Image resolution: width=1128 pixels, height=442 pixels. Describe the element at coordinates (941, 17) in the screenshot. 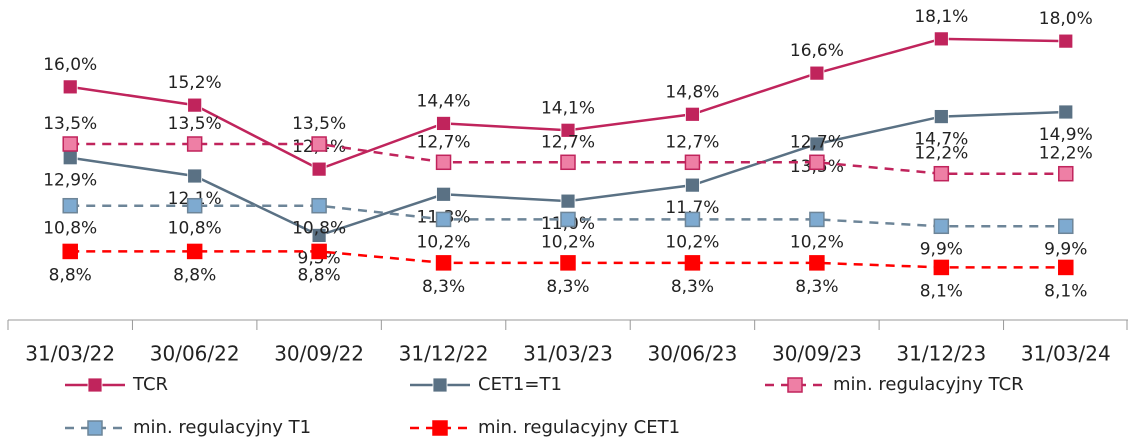

I see `data-label: 18,1%` at that location.